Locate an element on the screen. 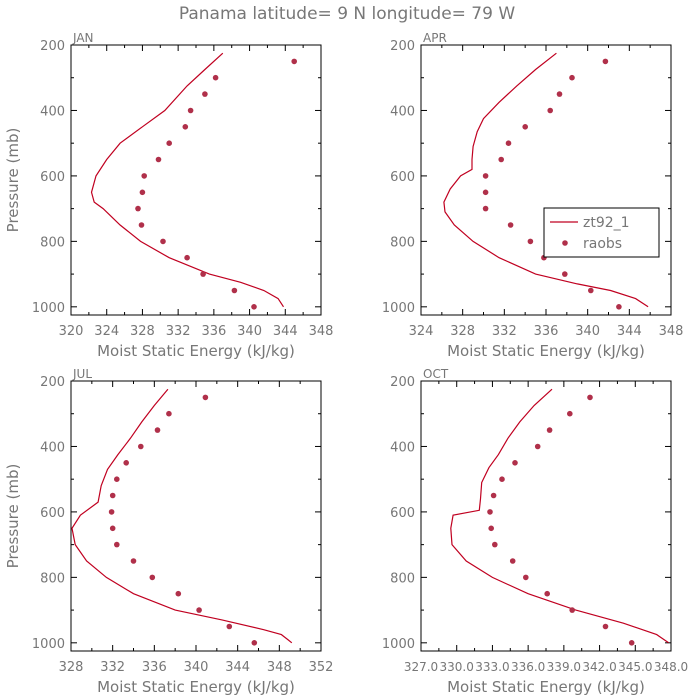  model-line-jan is located at coordinates (187, 180).